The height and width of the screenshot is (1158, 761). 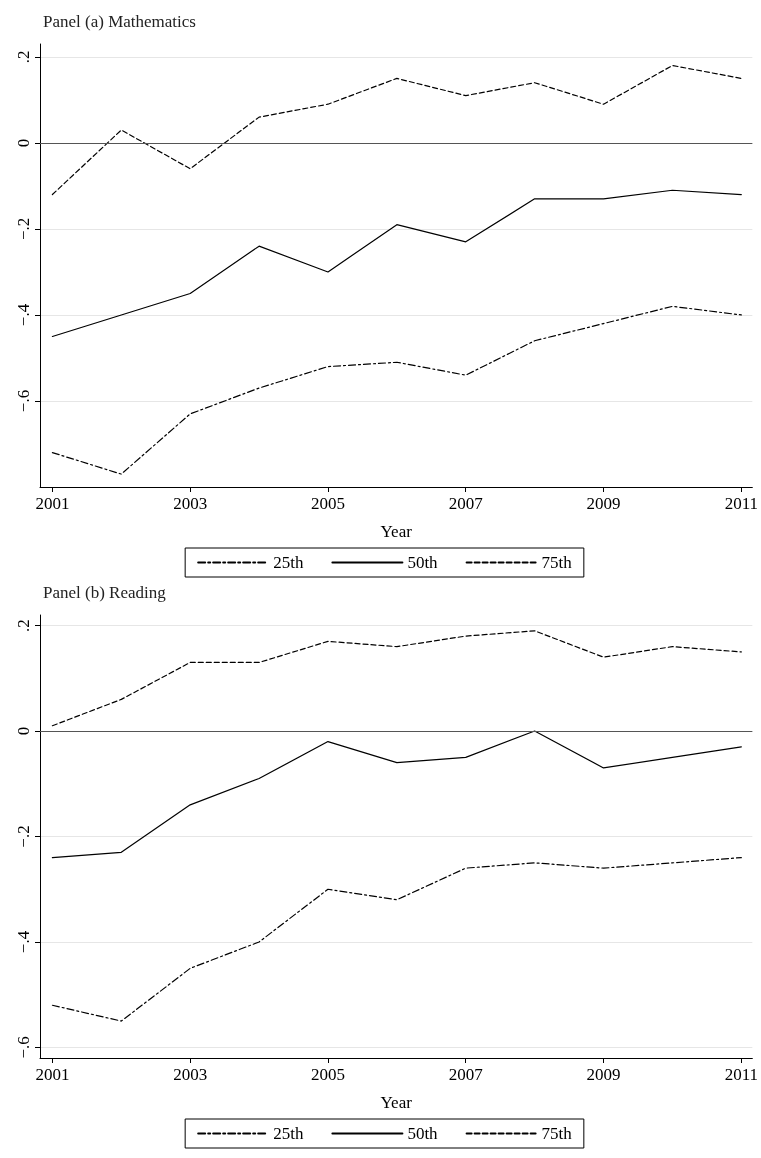 I want to click on chart-title: Panel (a) Mathematics, so click(x=119, y=21).